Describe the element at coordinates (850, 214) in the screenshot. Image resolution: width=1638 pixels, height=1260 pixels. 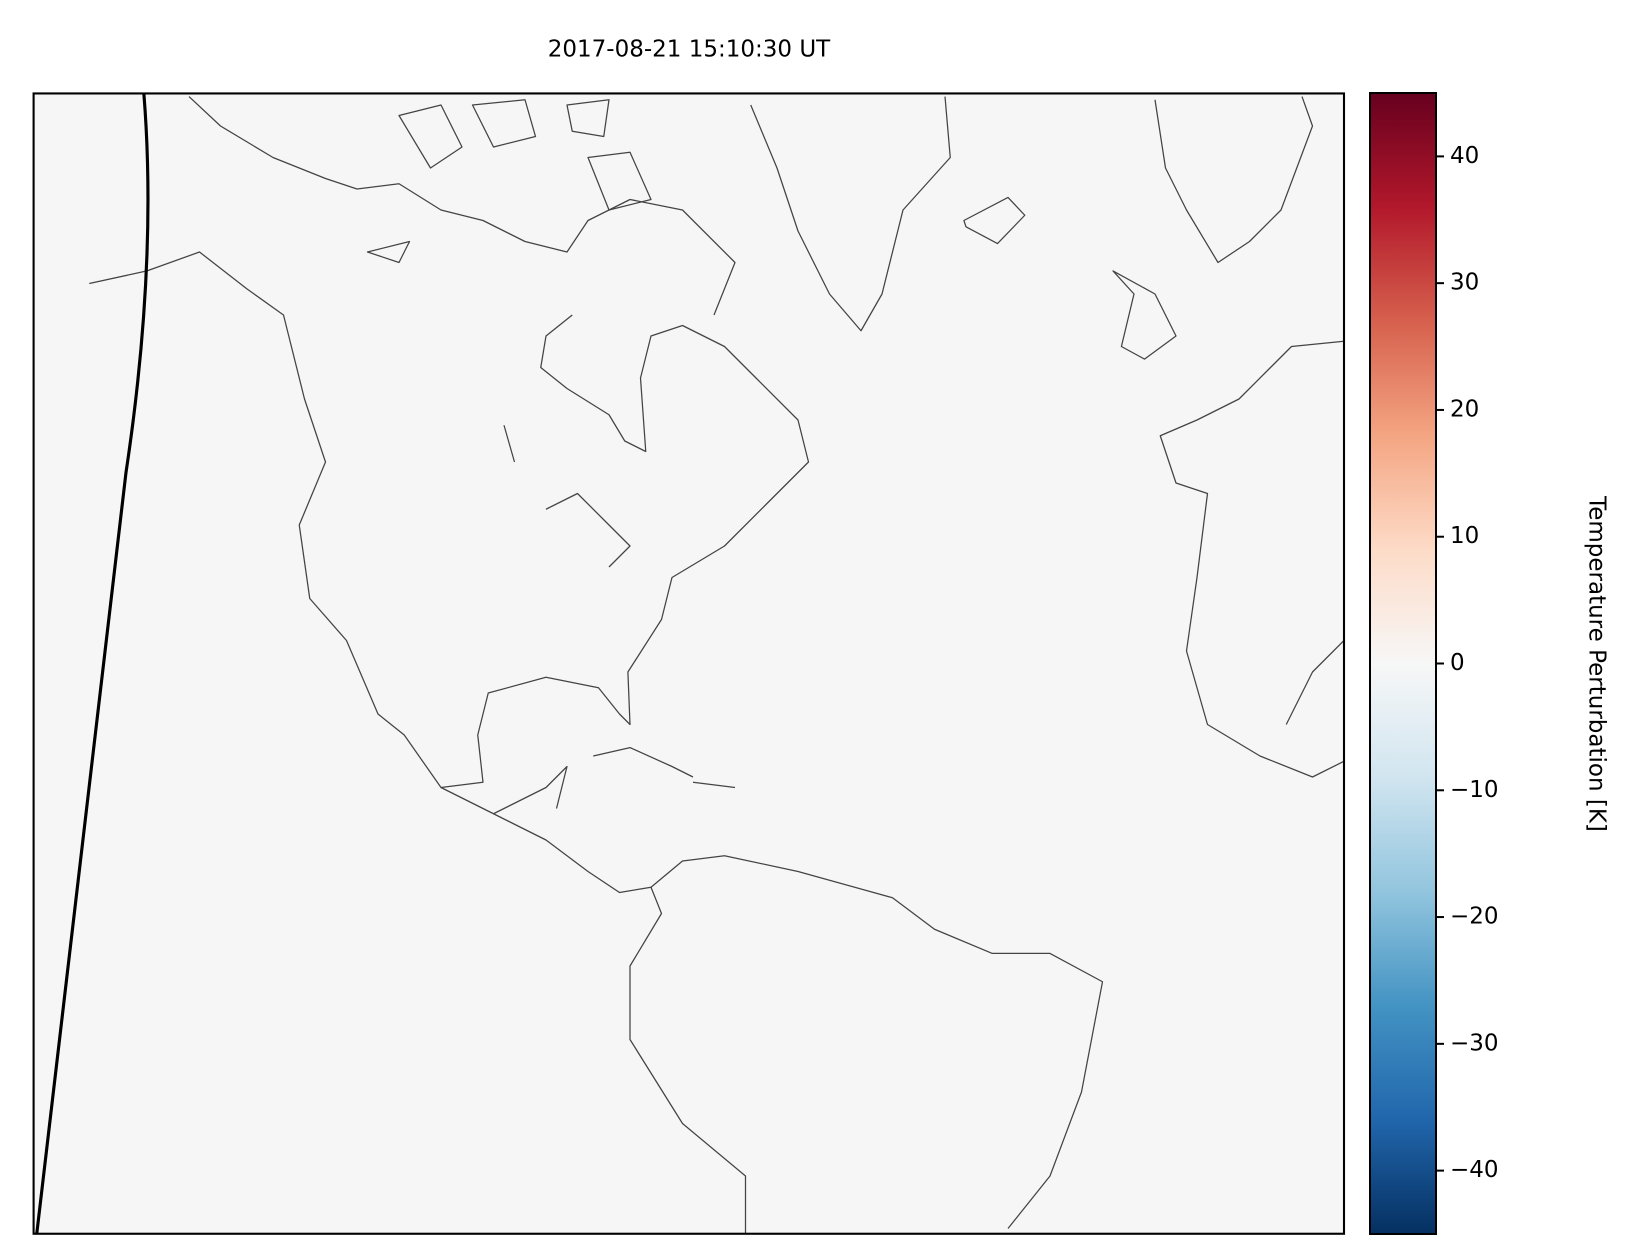
I see `greenland` at that location.